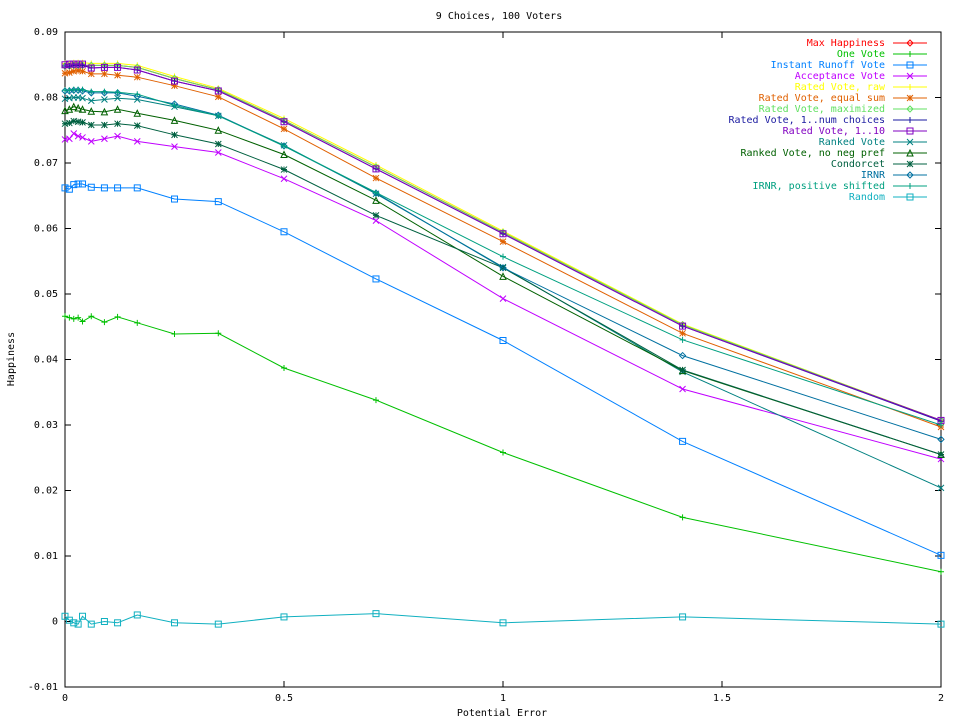 The height and width of the screenshot is (720, 960). Describe the element at coordinates (46, 556) in the screenshot. I see `y-tick-label: 0.01` at that location.